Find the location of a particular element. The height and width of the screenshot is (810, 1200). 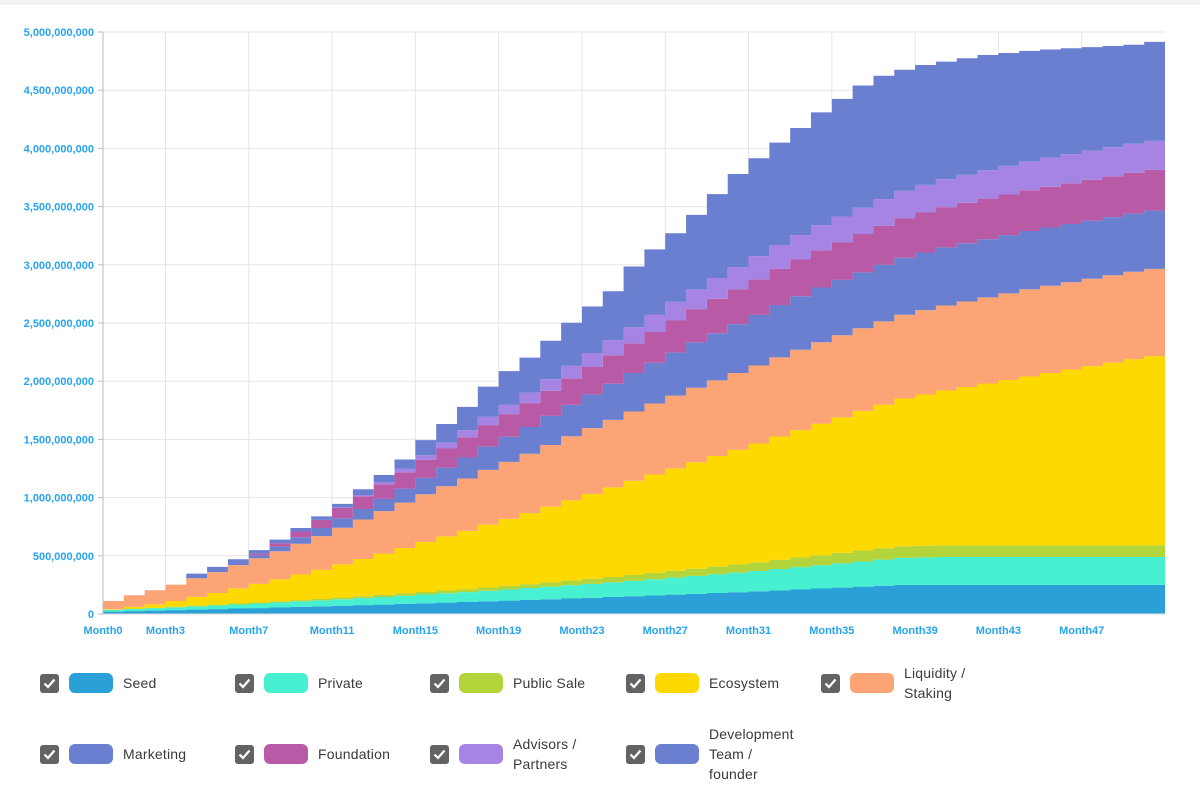

legend-checkbox-public-sale is located at coordinates (439, 683).